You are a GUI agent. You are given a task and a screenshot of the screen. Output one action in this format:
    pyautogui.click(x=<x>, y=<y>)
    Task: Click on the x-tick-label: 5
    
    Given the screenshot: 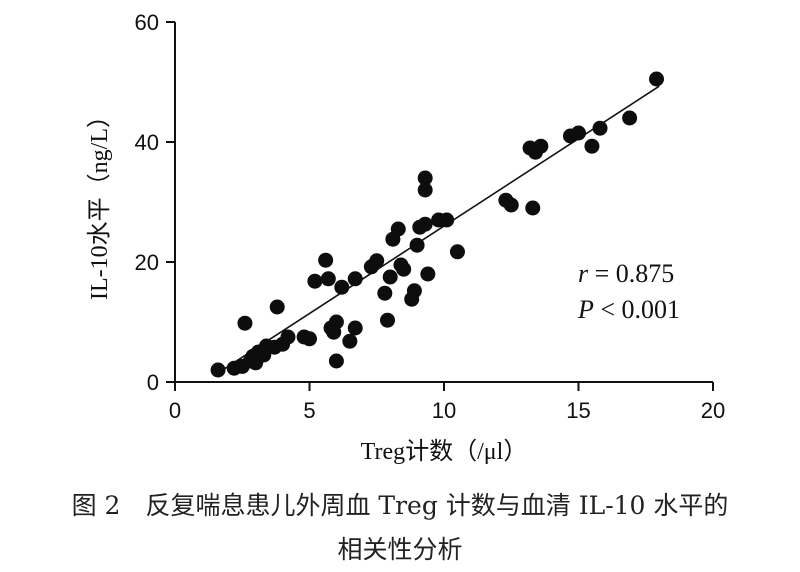 What is the action you would take?
    pyautogui.click(x=309, y=410)
    